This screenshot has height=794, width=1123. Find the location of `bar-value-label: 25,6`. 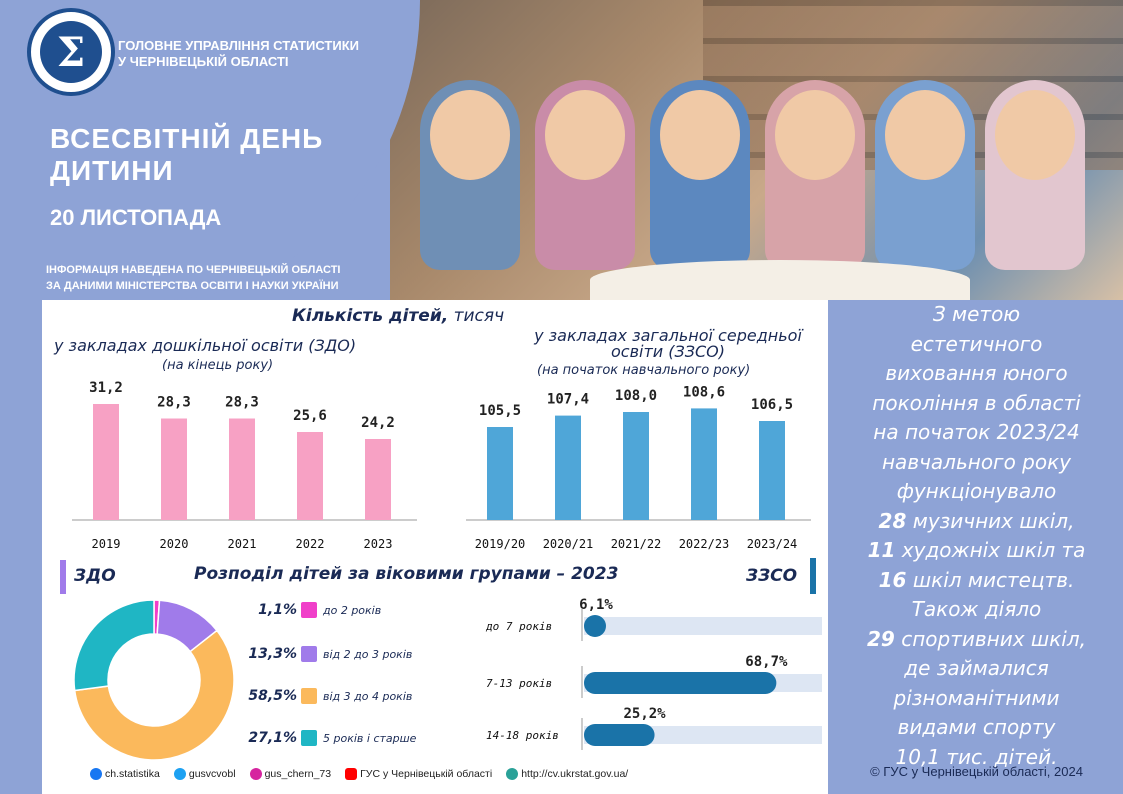

bar-value-label: 25,6 is located at coordinates (310, 416).